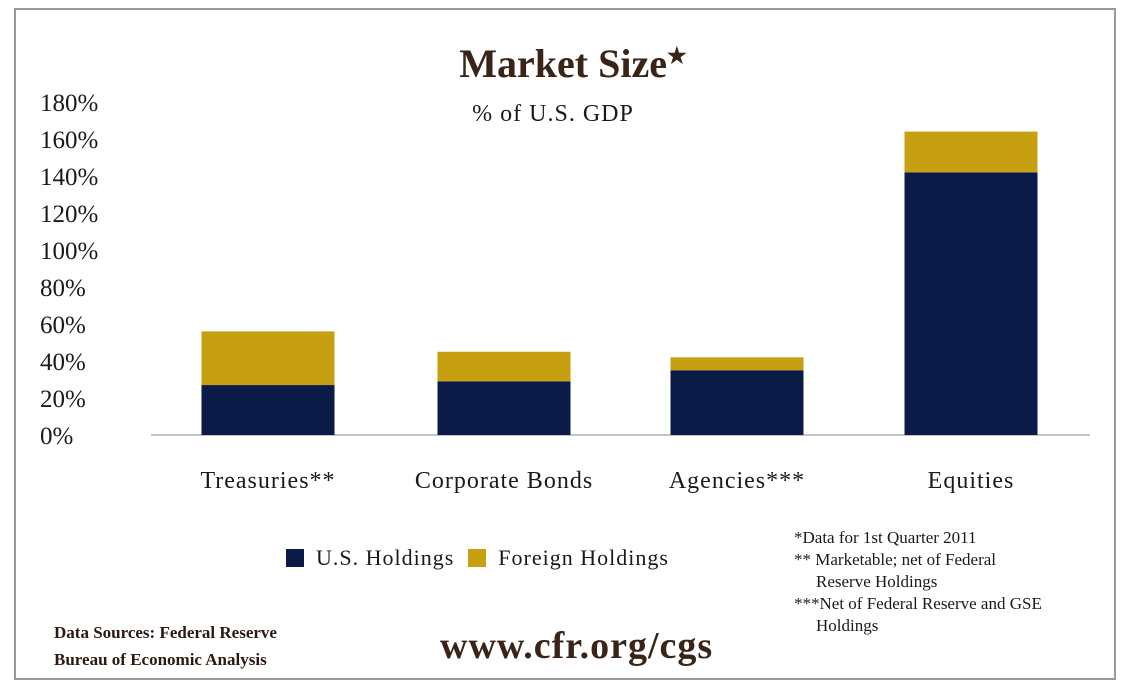  Describe the element at coordinates (69, 103) in the screenshot. I see `y-tick-label: 180%` at that location.